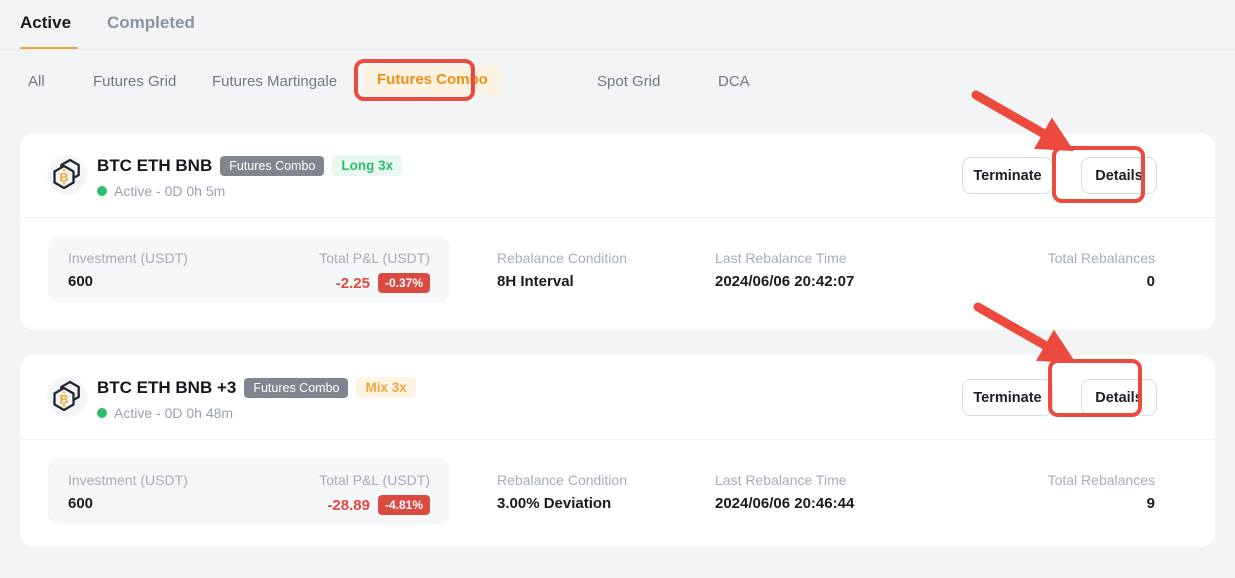 Image resolution: width=1235 pixels, height=578 pixels. What do you see at coordinates (135, 81) in the screenshot?
I see `filter-futures-grid: Futures Grid` at bounding box center [135, 81].